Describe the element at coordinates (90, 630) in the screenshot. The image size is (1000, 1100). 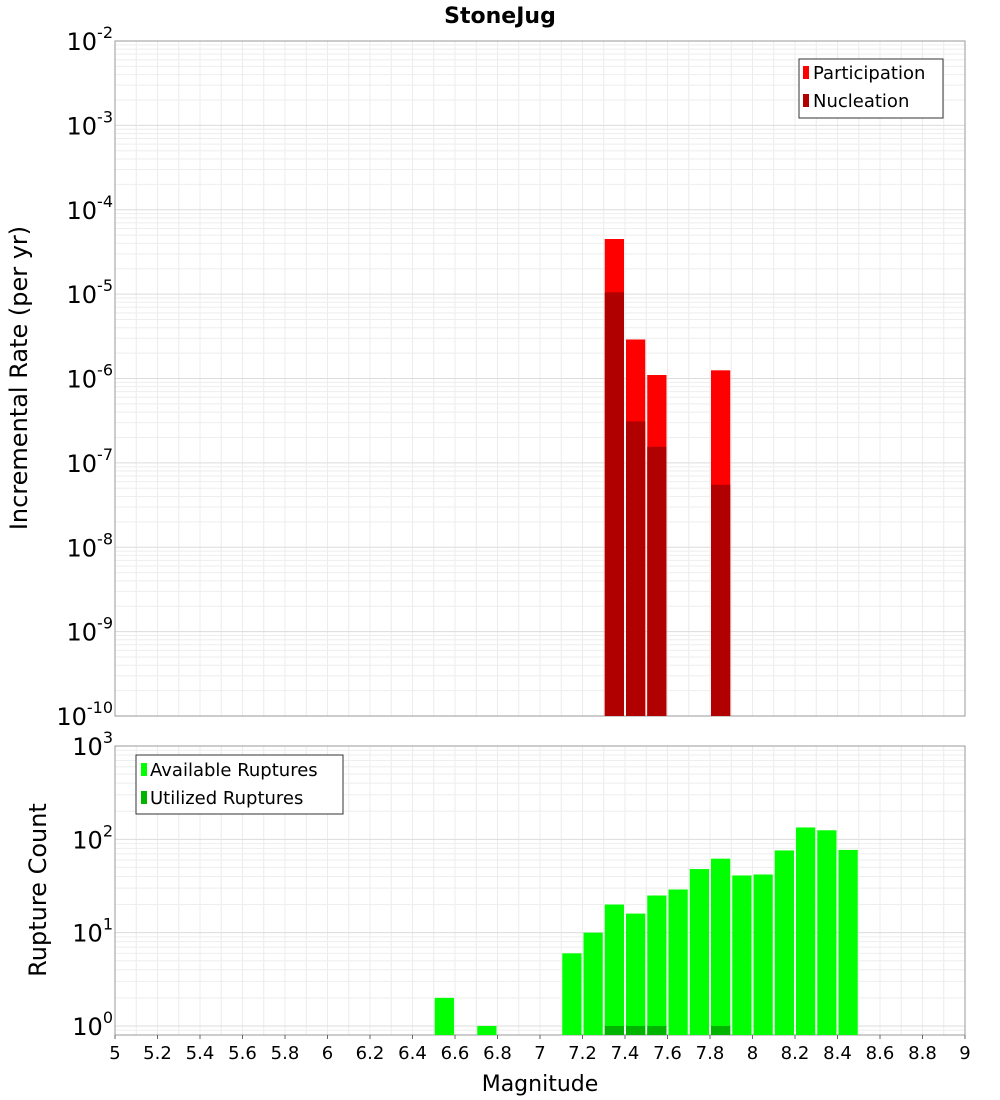
I see `top-y-tick-label: 10⁻⁹` at that location.